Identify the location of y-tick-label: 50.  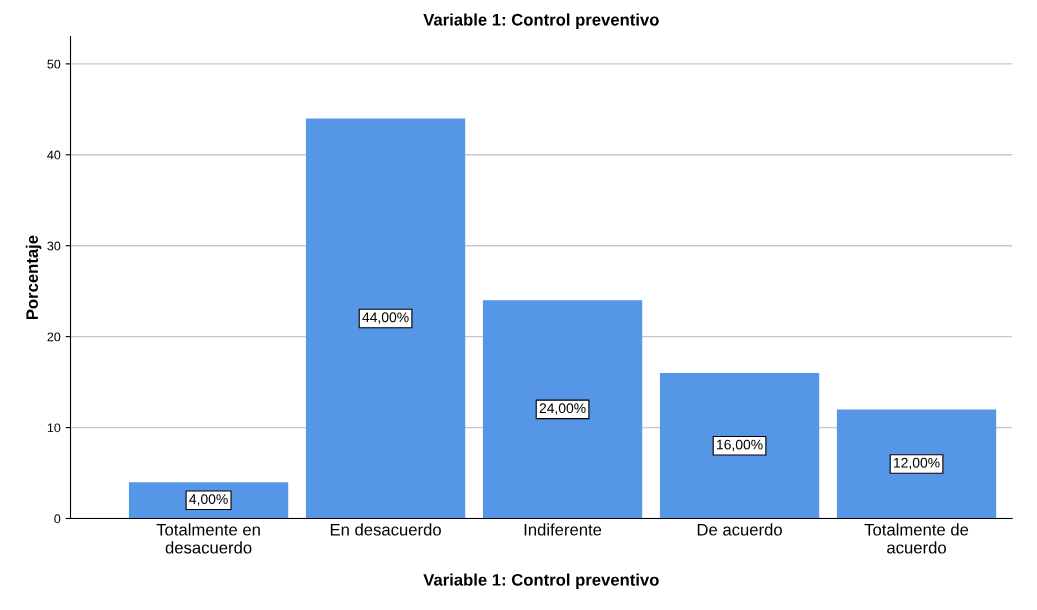
(54, 64).